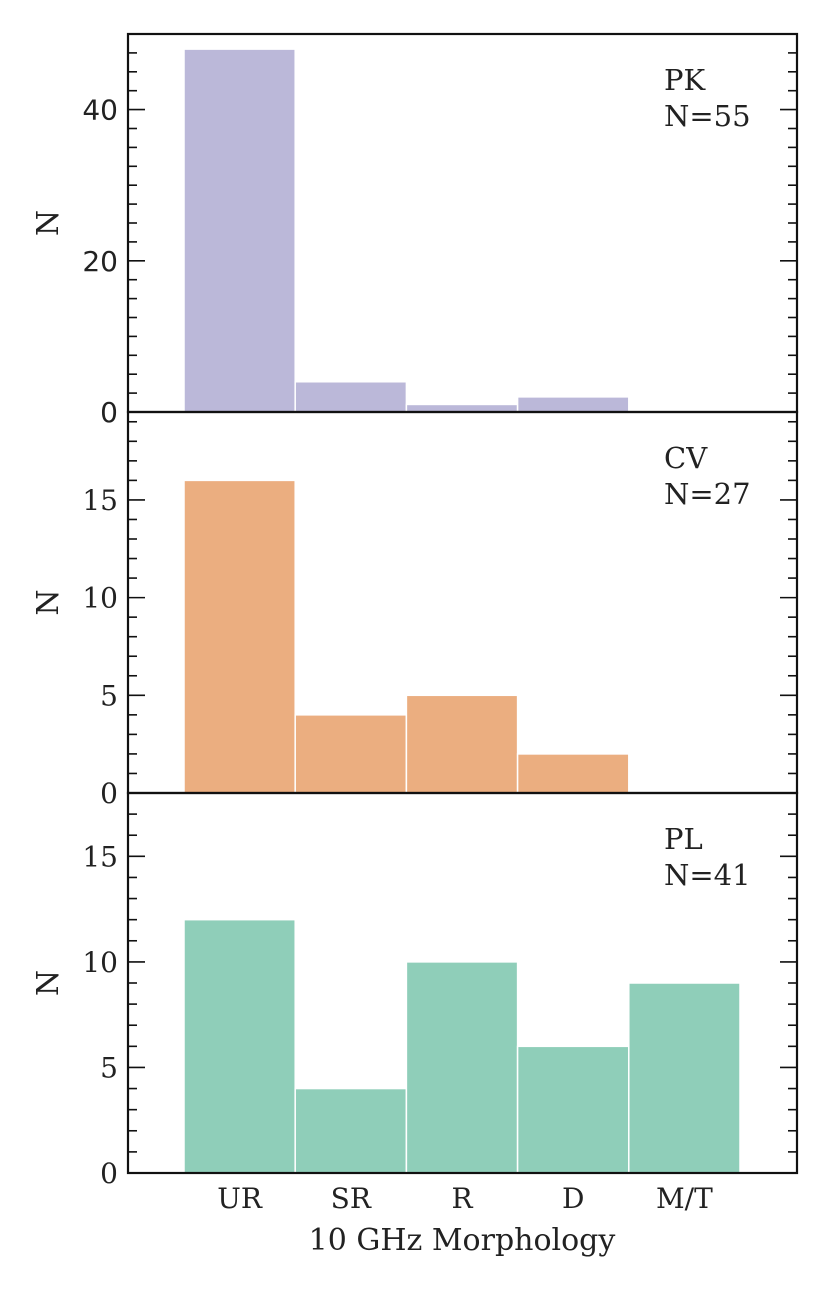 The height and width of the screenshot is (1292, 830). Describe the element at coordinates (573, 1109) in the screenshot. I see `bar-pl-d` at that location.